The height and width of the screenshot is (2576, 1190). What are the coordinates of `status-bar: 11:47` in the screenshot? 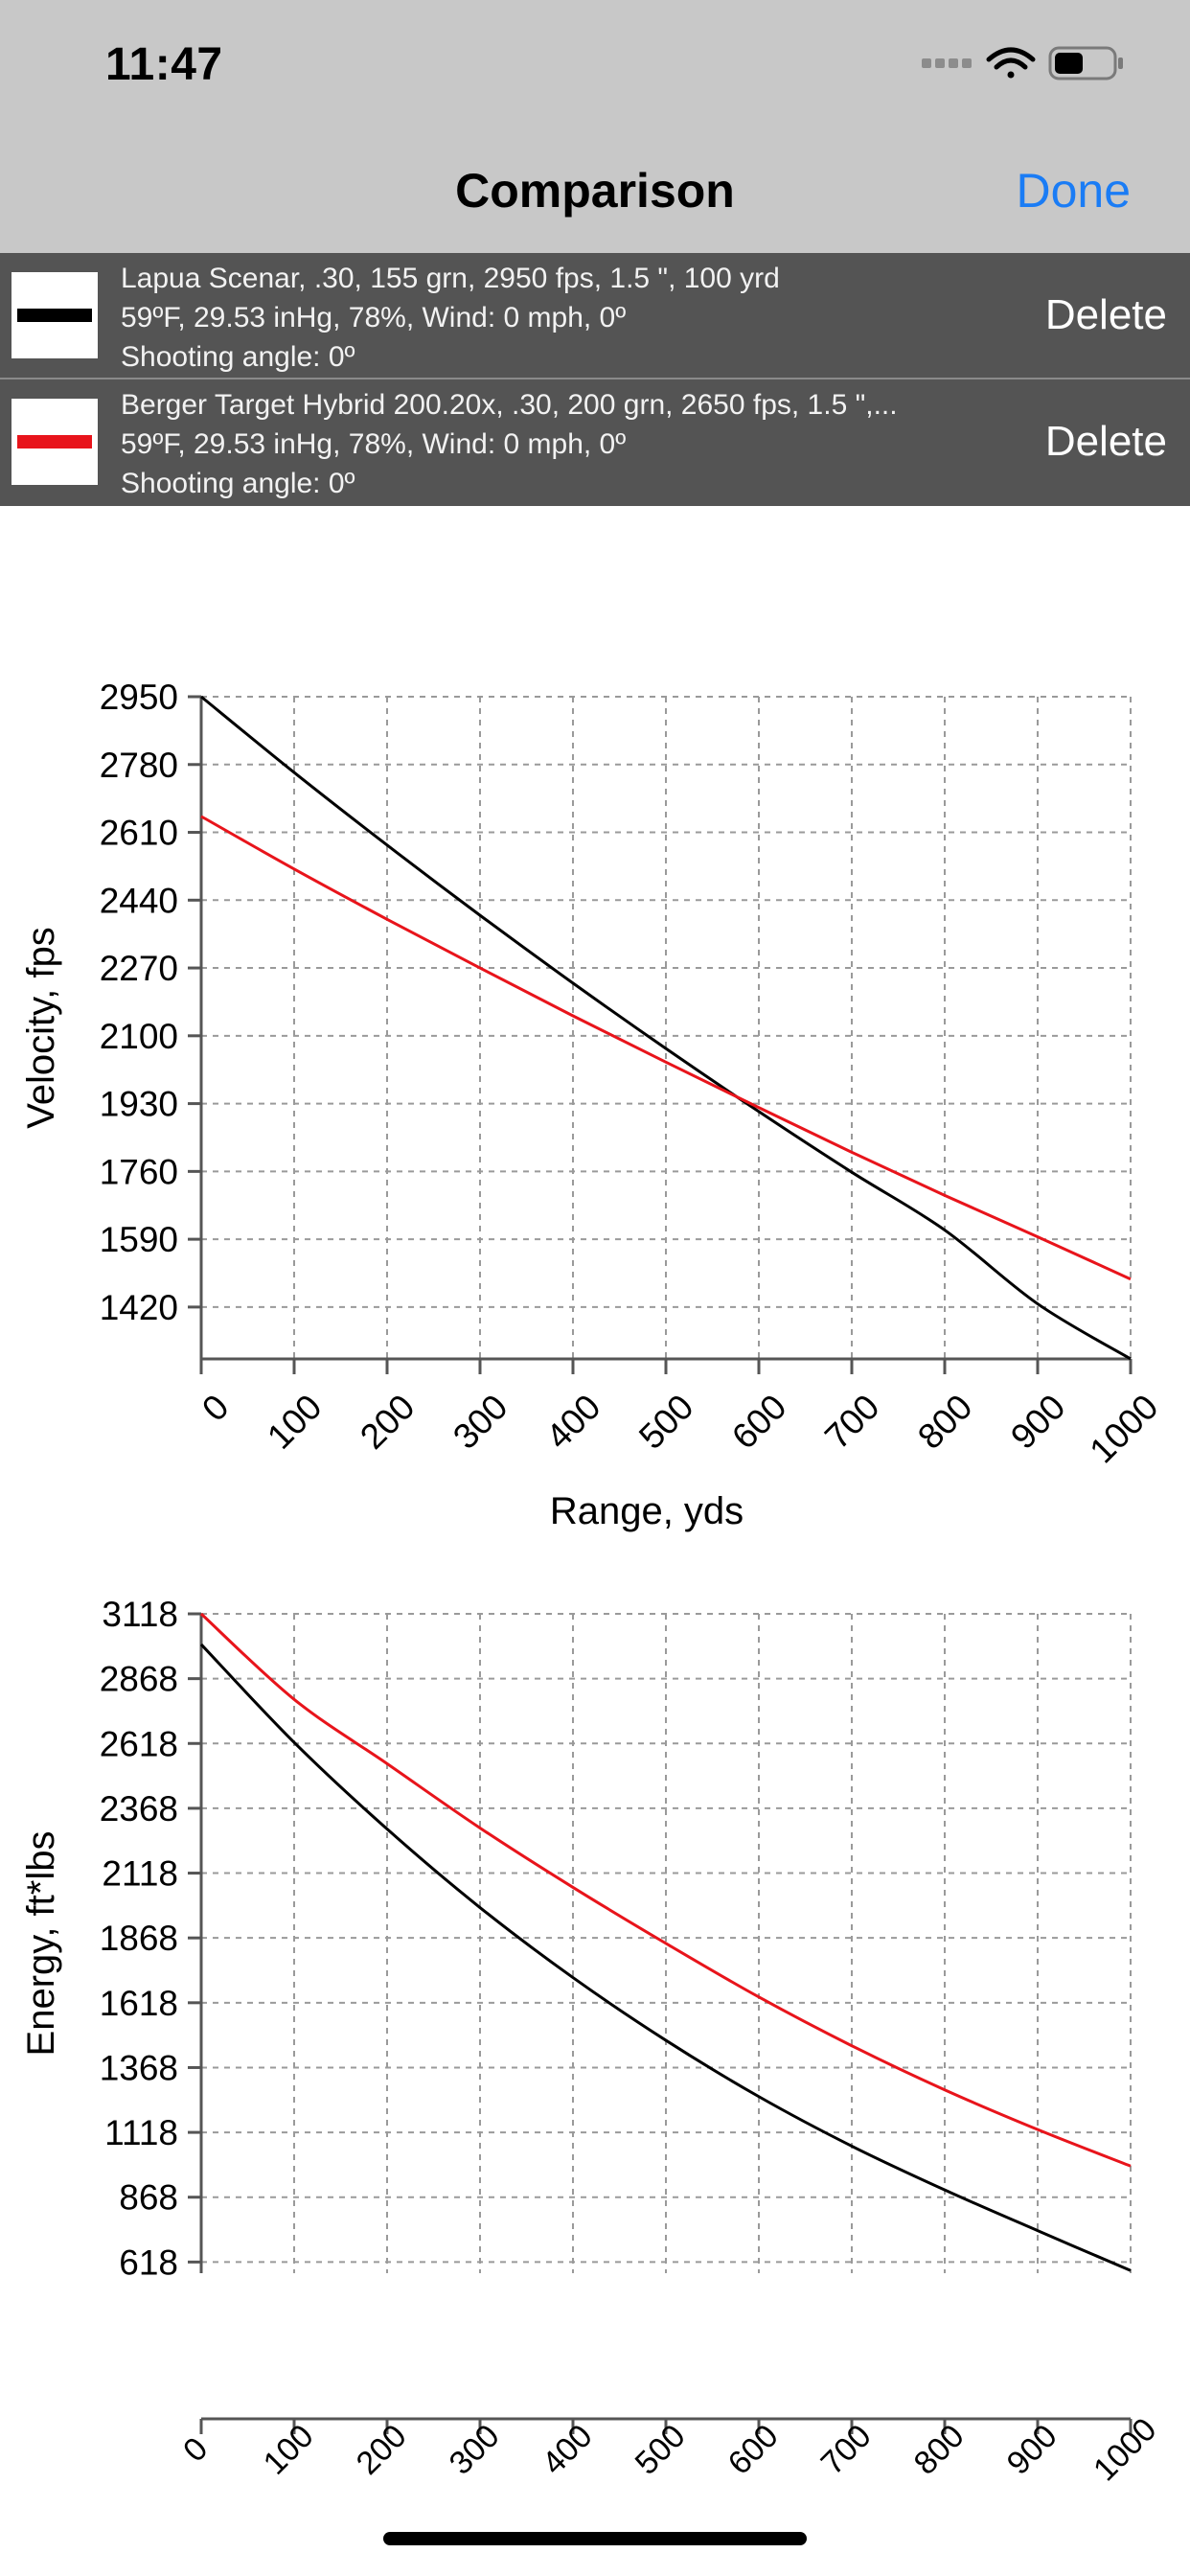 It's located at (595, 67).